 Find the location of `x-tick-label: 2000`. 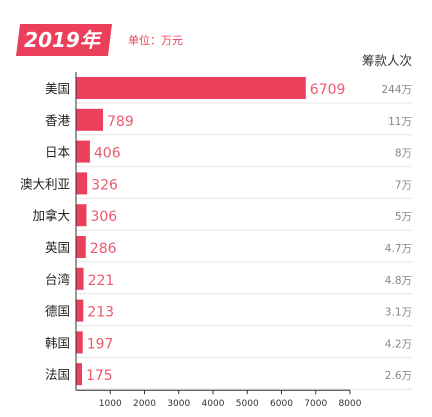

x-tick-label: 2000 is located at coordinates (144, 404).